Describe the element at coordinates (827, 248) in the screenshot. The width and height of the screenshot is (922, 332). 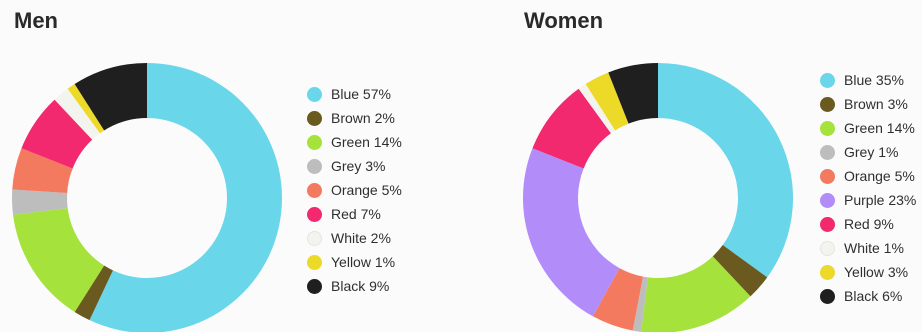
I see `women-legend-swatch-white` at that location.